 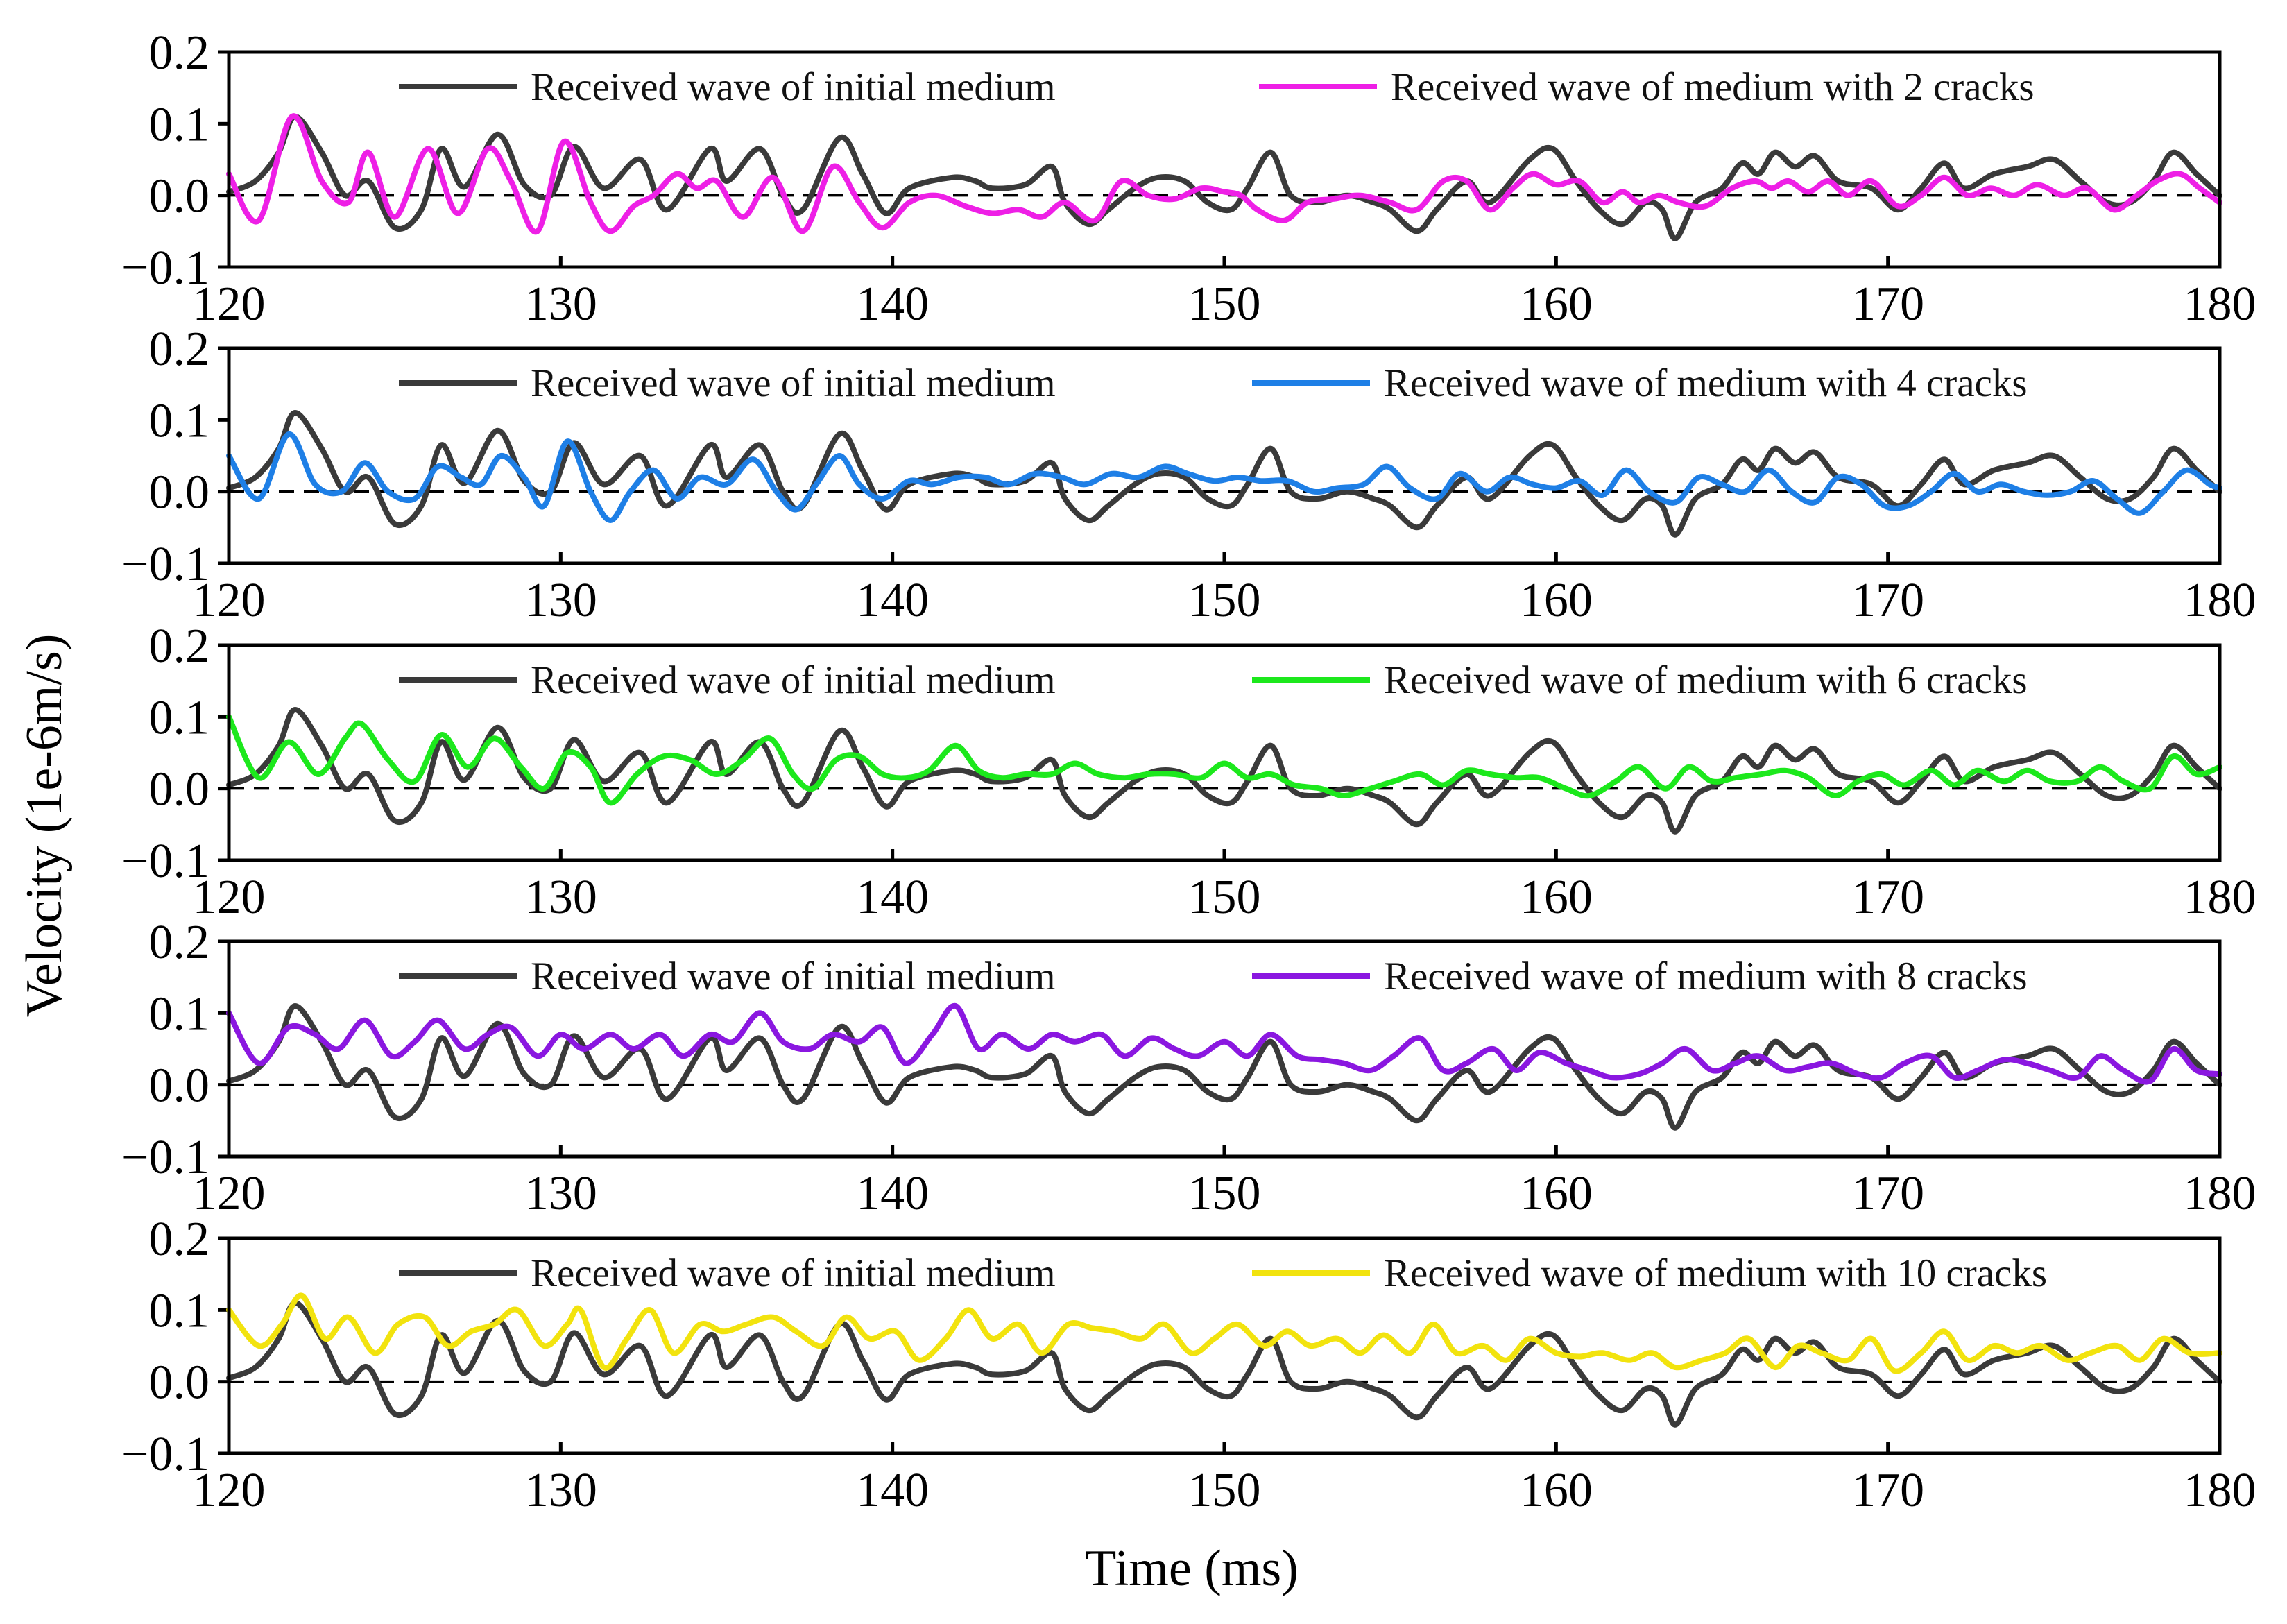 What do you see at coordinates (1706, 680) in the screenshot?
I see `legend-label: Received wave of medium with 6 cracks` at bounding box center [1706, 680].